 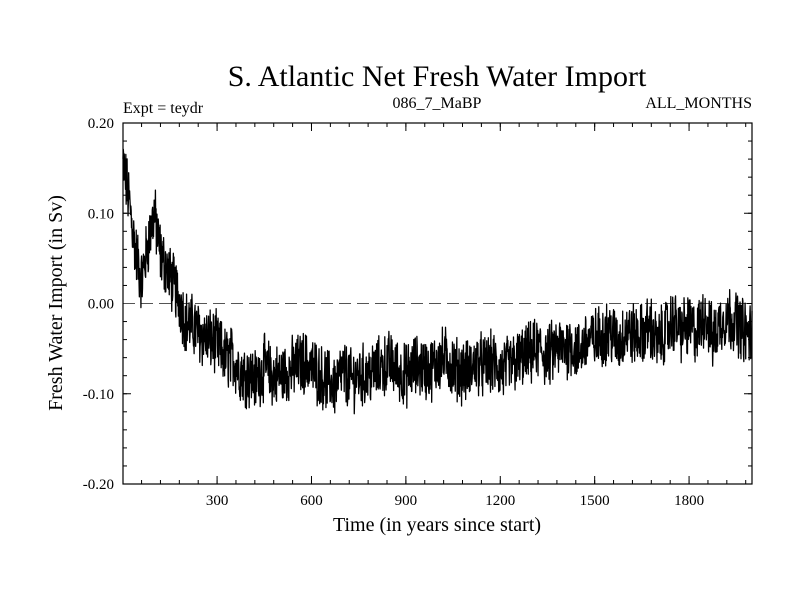 I want to click on x-tick-label: 300, so click(x=217, y=501).